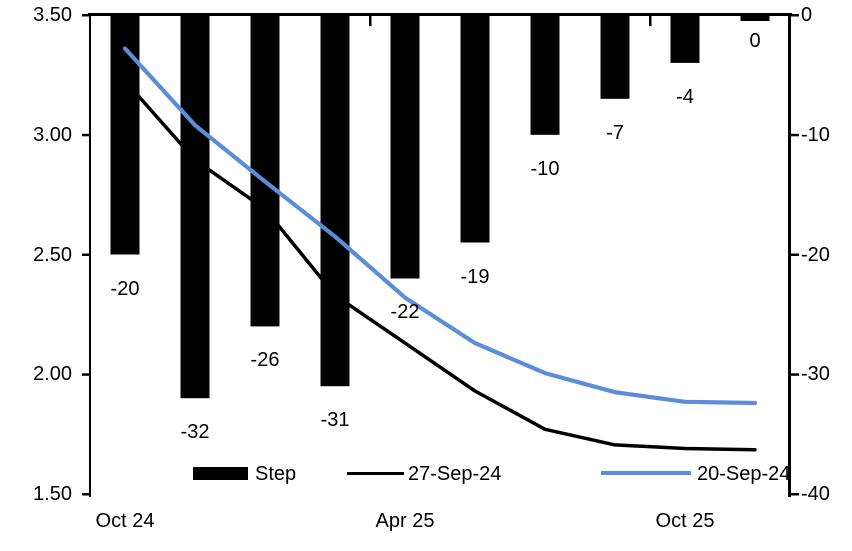  Describe the element at coordinates (265, 360) in the screenshot. I see `bar-data-label: -26` at that location.